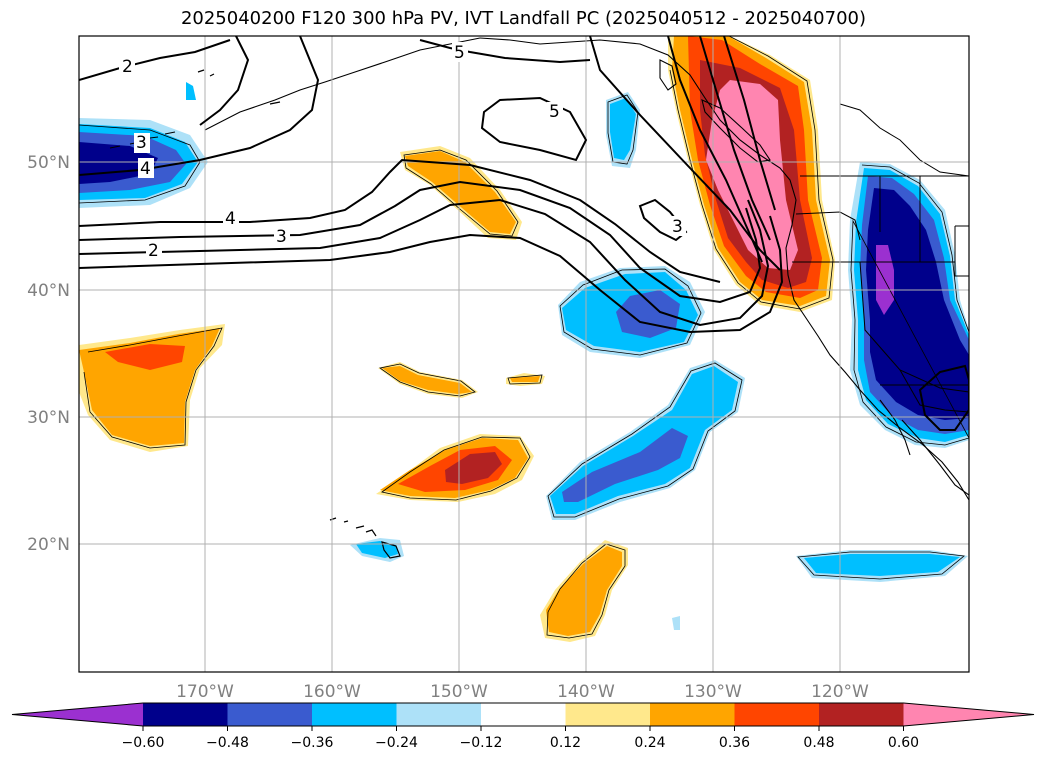 The height and width of the screenshot is (765, 1047). Describe the element at coordinates (205, 692) in the screenshot. I see `lon-label-170w: 170°W` at that location.